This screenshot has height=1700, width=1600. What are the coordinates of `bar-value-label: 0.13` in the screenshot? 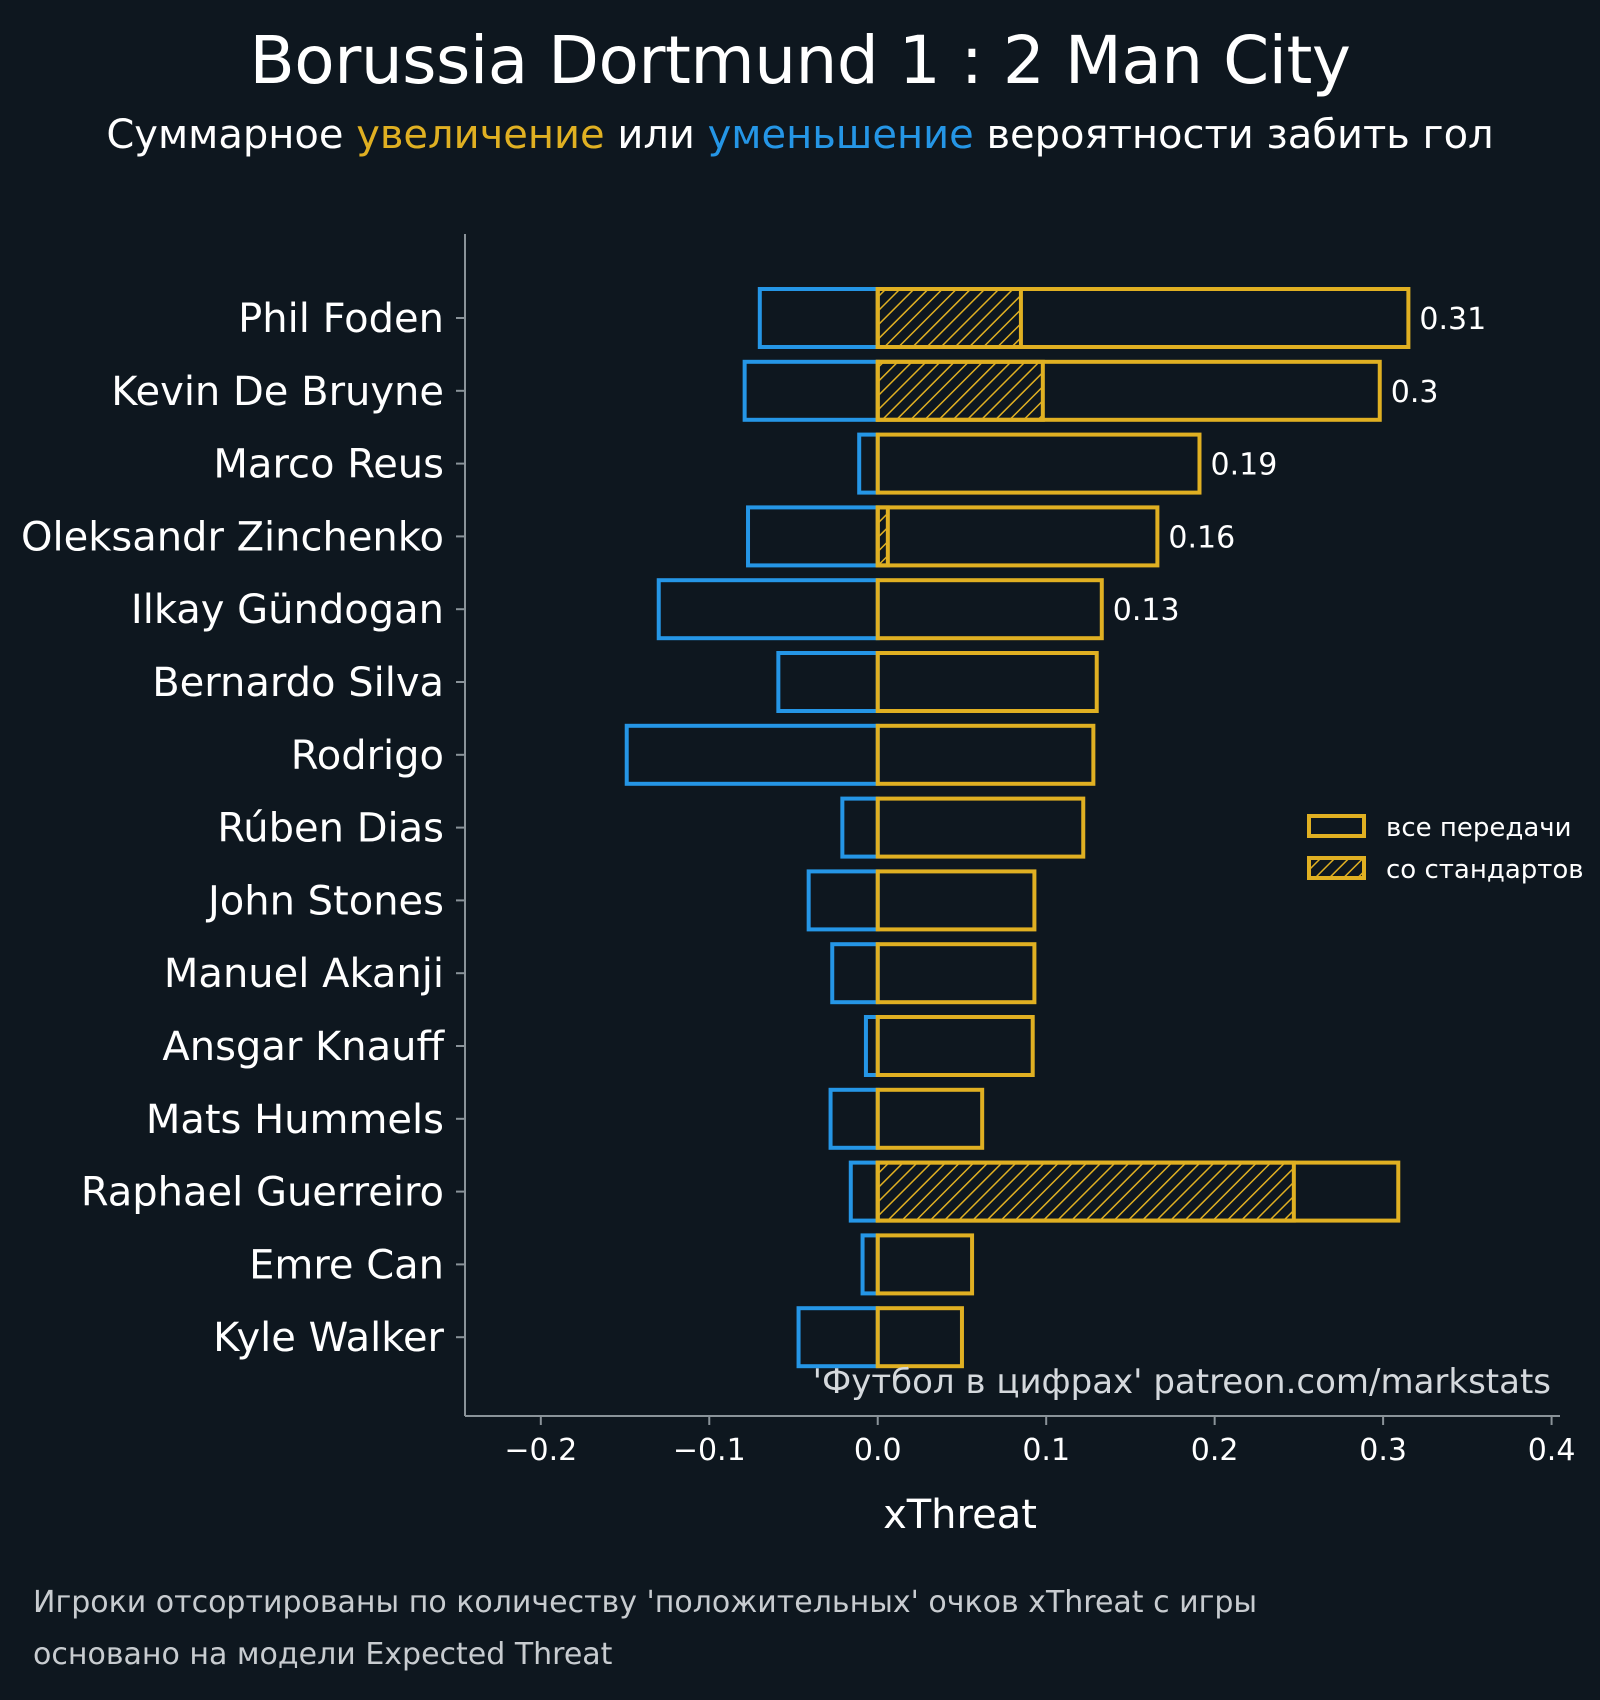 It's located at (1146, 610).